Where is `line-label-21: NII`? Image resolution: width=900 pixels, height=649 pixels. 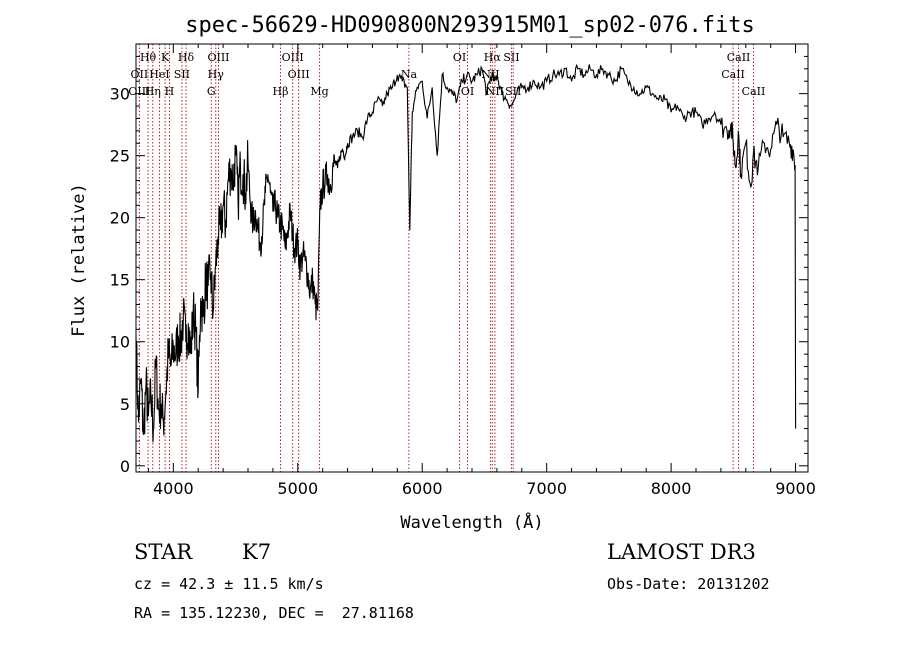 line-label-21: NII is located at coordinates (495, 91).